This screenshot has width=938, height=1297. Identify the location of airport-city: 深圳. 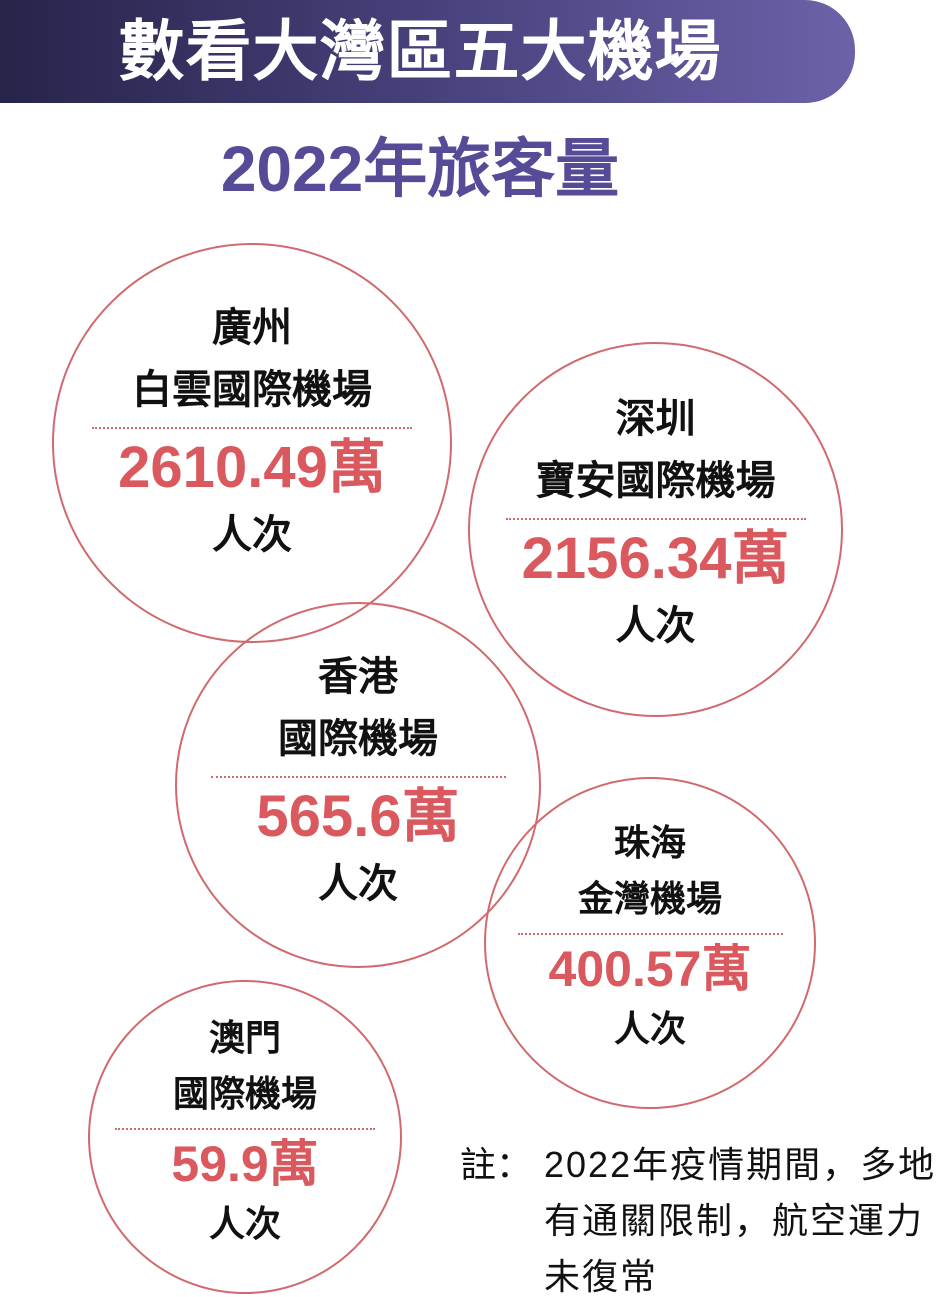
(655, 419).